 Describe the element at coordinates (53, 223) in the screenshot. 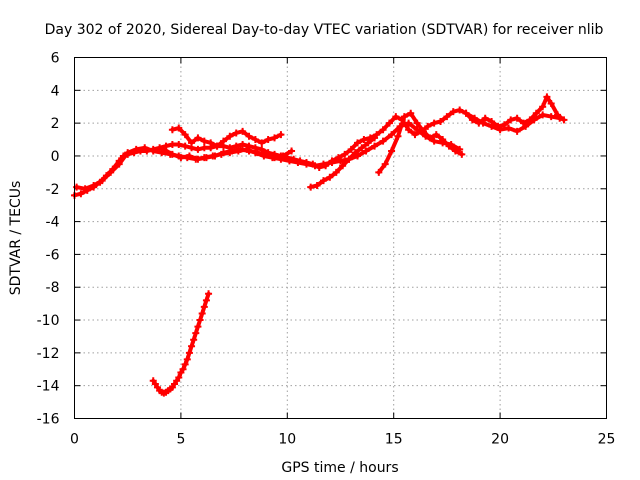

I see `y-tick-label: -4` at that location.